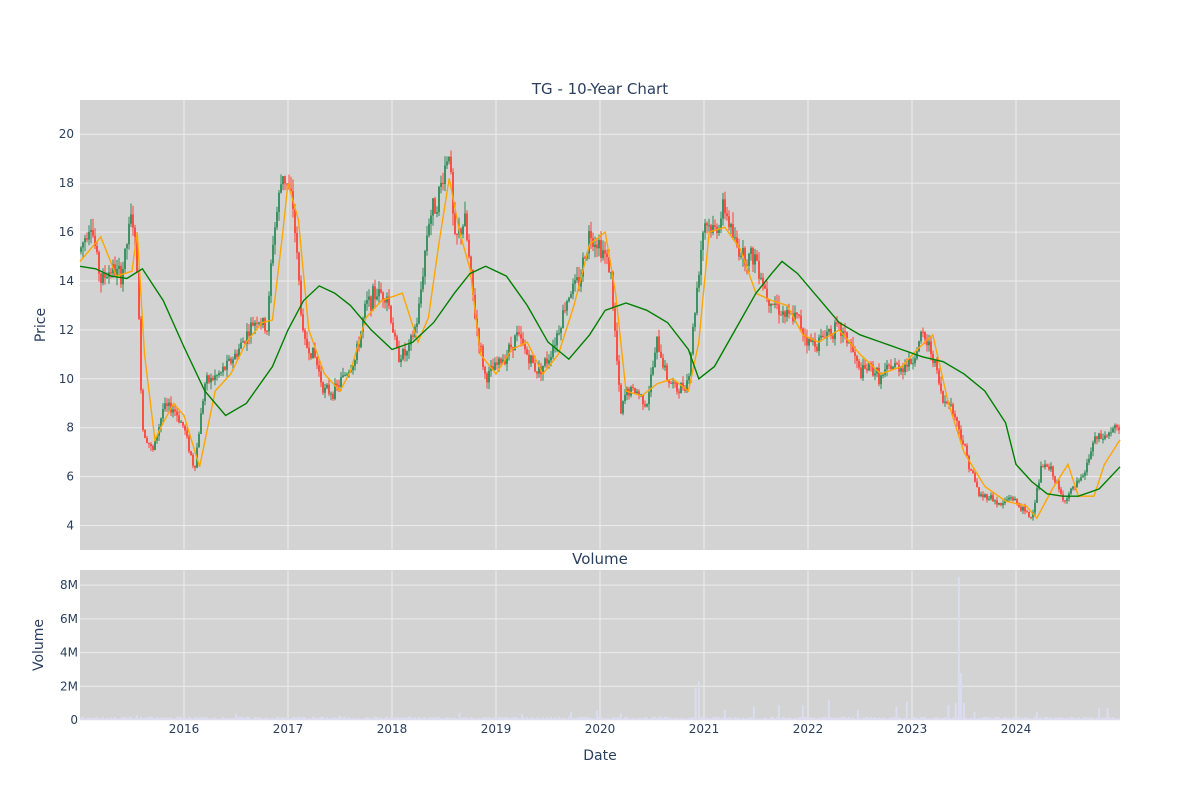 This screenshot has height=800, width=1200. Describe the element at coordinates (599, 756) in the screenshot. I see `date-axis-label: Date` at that location.